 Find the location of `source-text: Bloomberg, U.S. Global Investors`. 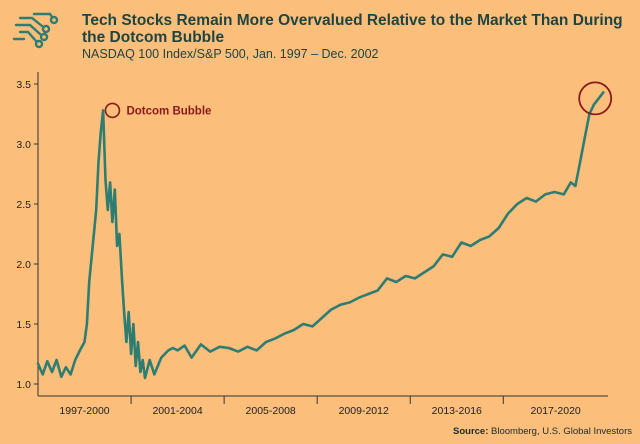

source-text: Bloomberg, U.S. Global Investors is located at coordinates (560, 431).